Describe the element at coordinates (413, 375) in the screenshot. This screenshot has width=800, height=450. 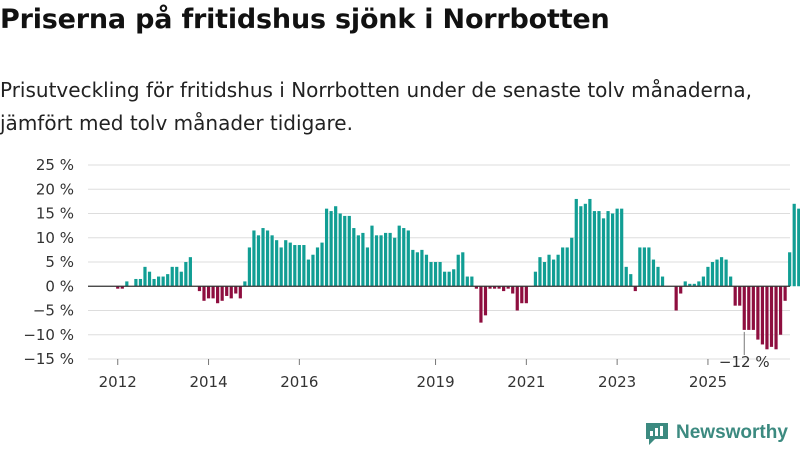
I see `x-axis-ticks: 2012 2014 2016 2019 2021 2023 2025` at that location.